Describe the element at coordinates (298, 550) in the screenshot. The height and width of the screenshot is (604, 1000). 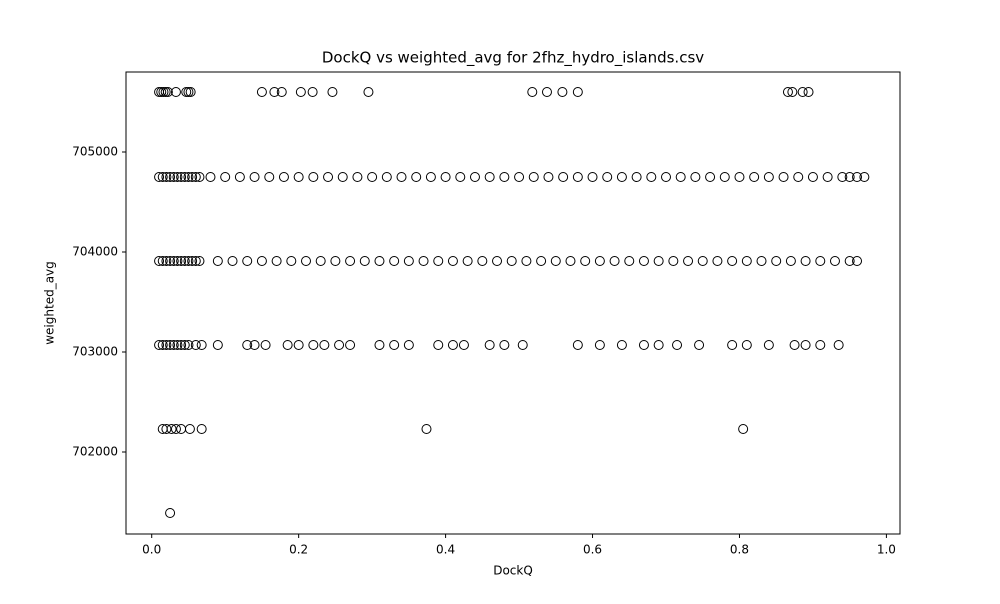
I see `x-tick-label: 0.2` at that location.